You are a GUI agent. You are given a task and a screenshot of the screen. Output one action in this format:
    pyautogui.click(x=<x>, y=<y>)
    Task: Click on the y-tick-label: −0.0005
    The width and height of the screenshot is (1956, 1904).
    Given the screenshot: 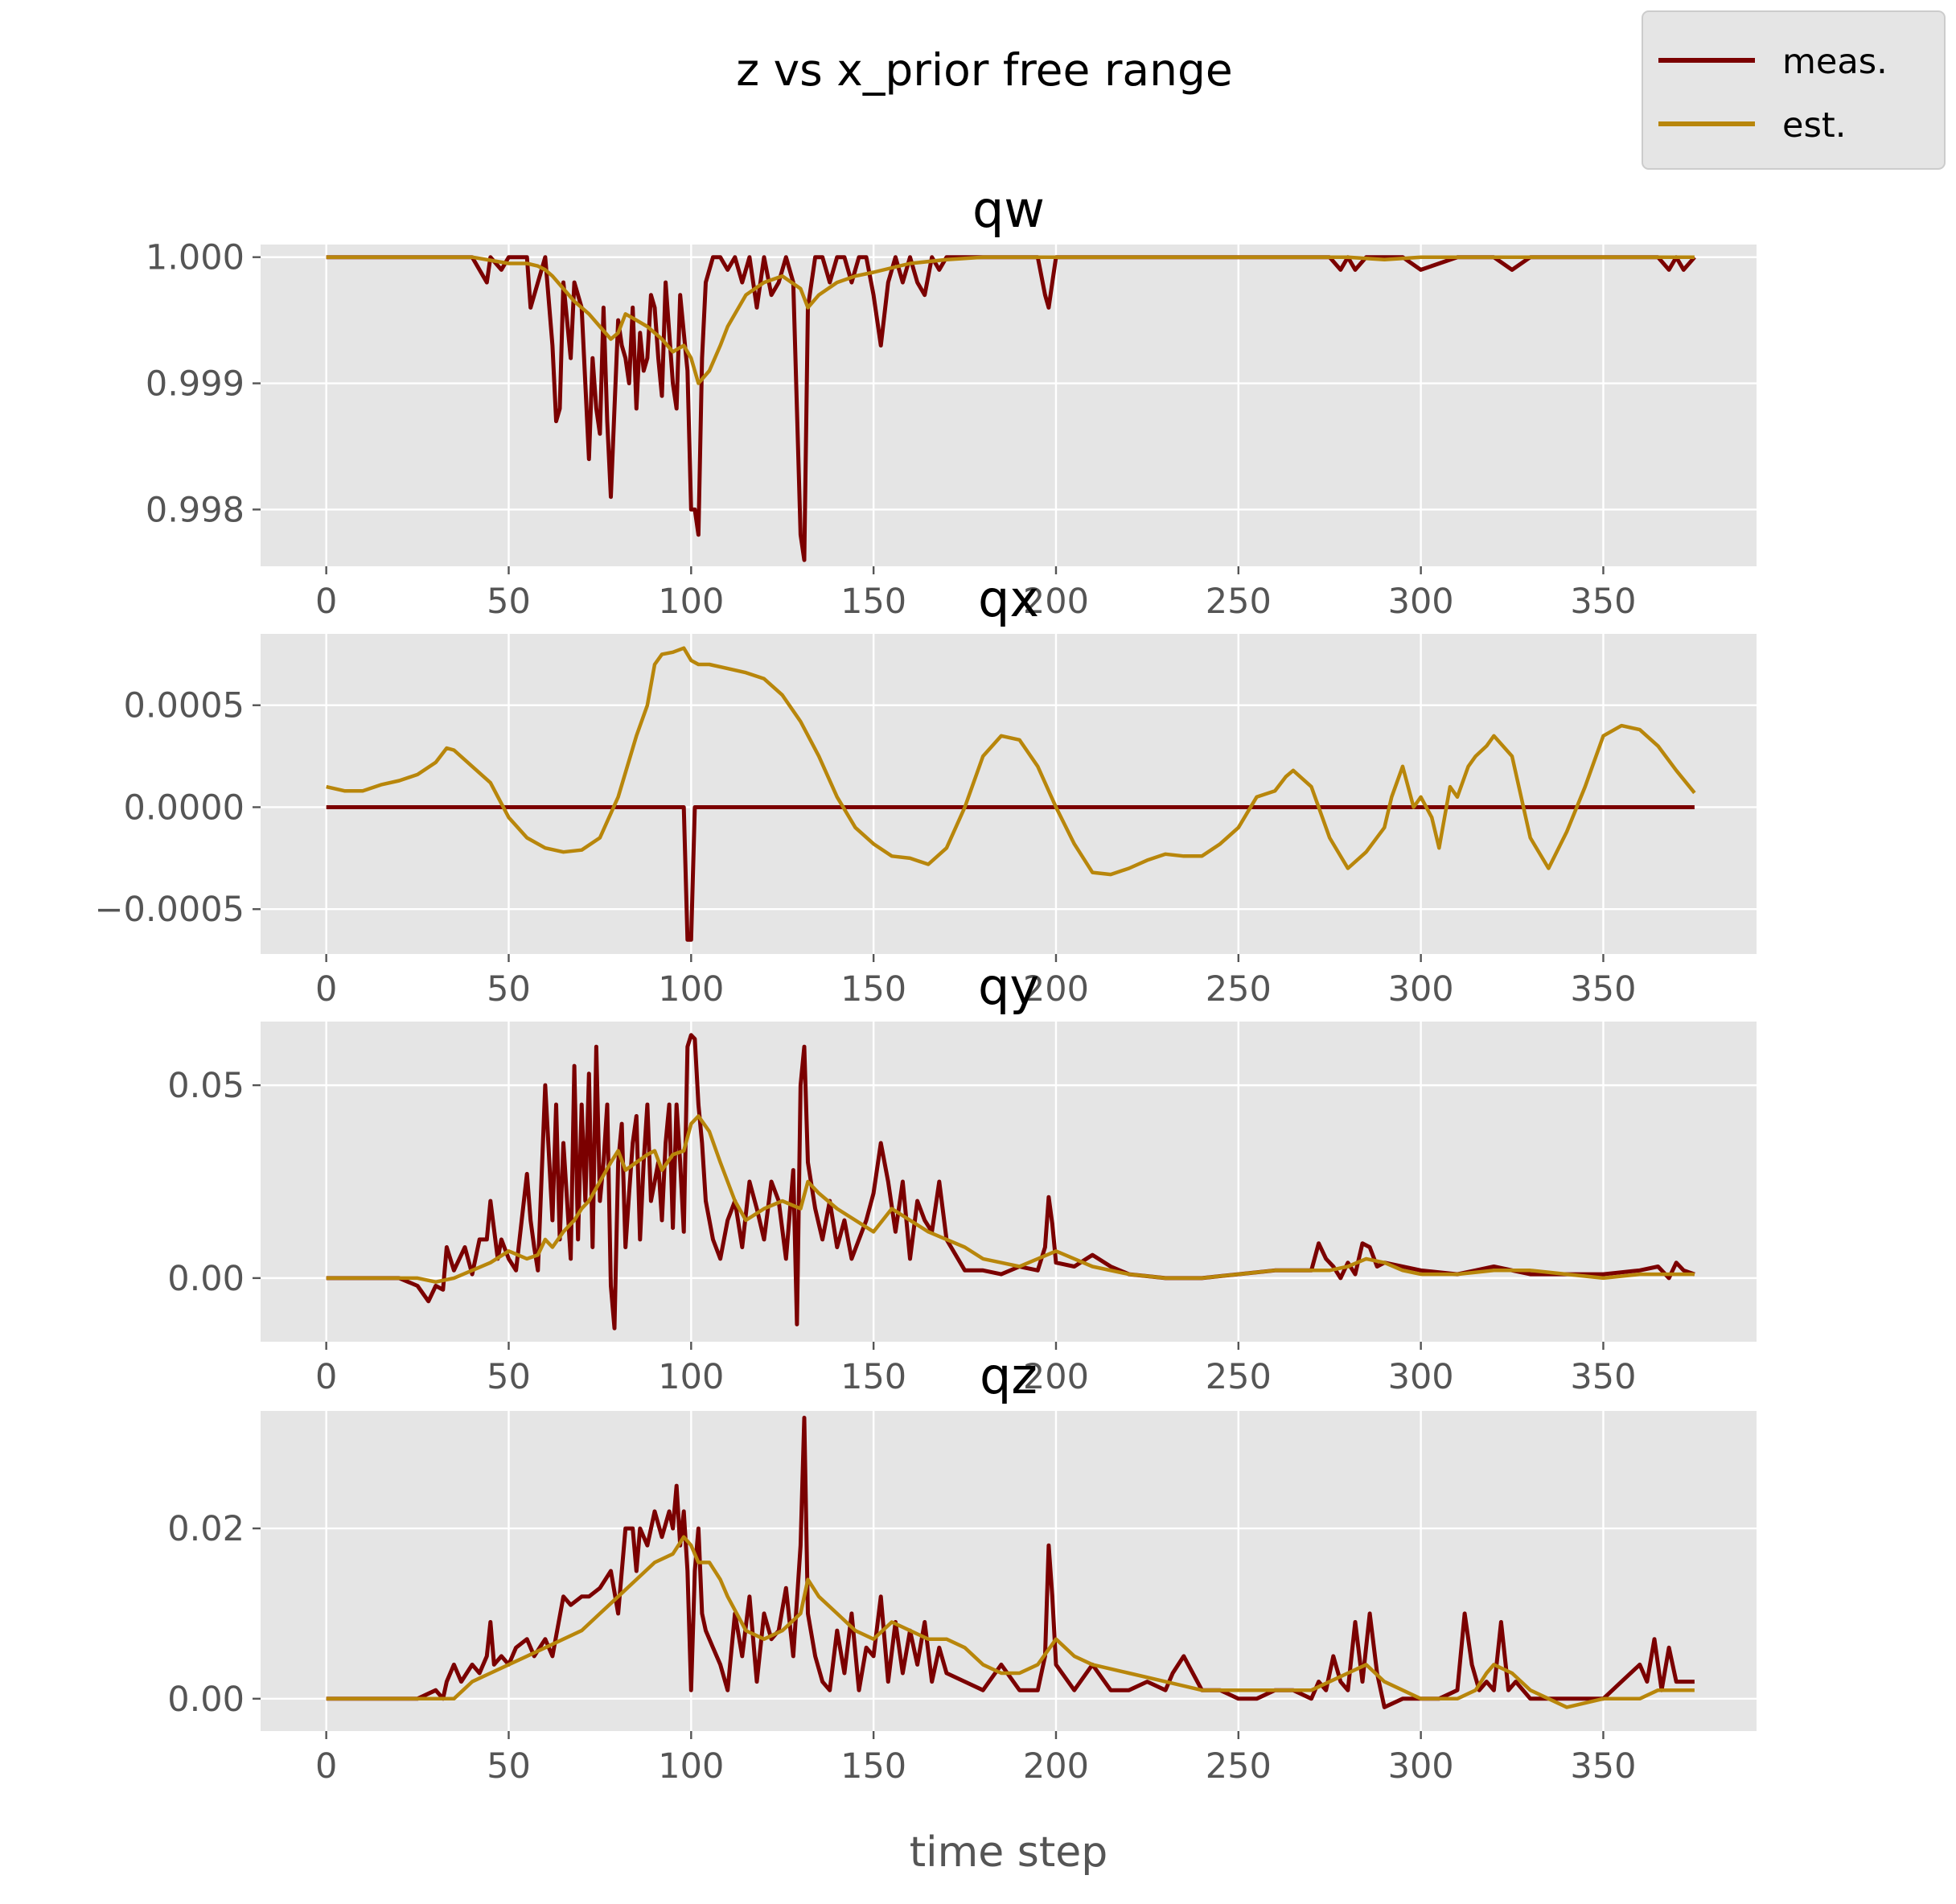 What is the action you would take?
    pyautogui.click(x=170, y=910)
    